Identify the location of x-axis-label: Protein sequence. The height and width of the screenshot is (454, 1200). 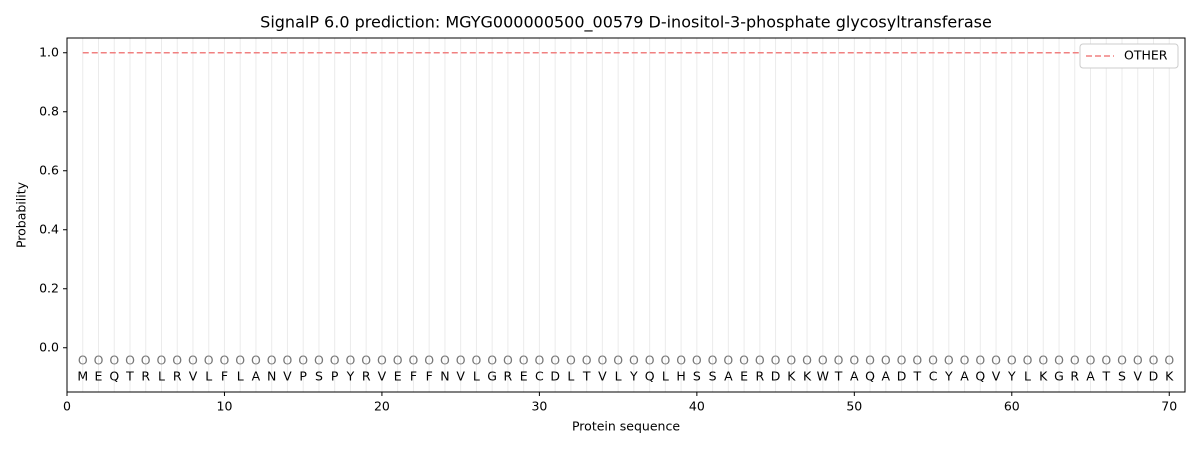
(626, 426).